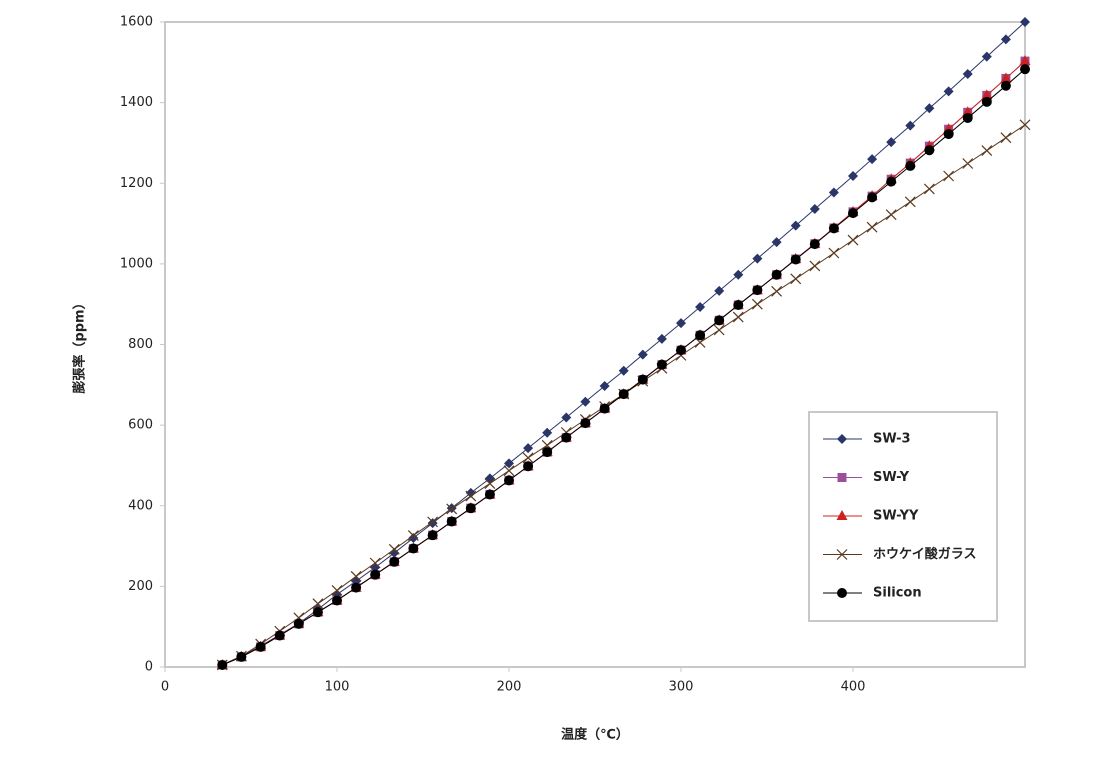  Describe the element at coordinates (681, 687) in the screenshot. I see `x-tick-label: 300` at that location.